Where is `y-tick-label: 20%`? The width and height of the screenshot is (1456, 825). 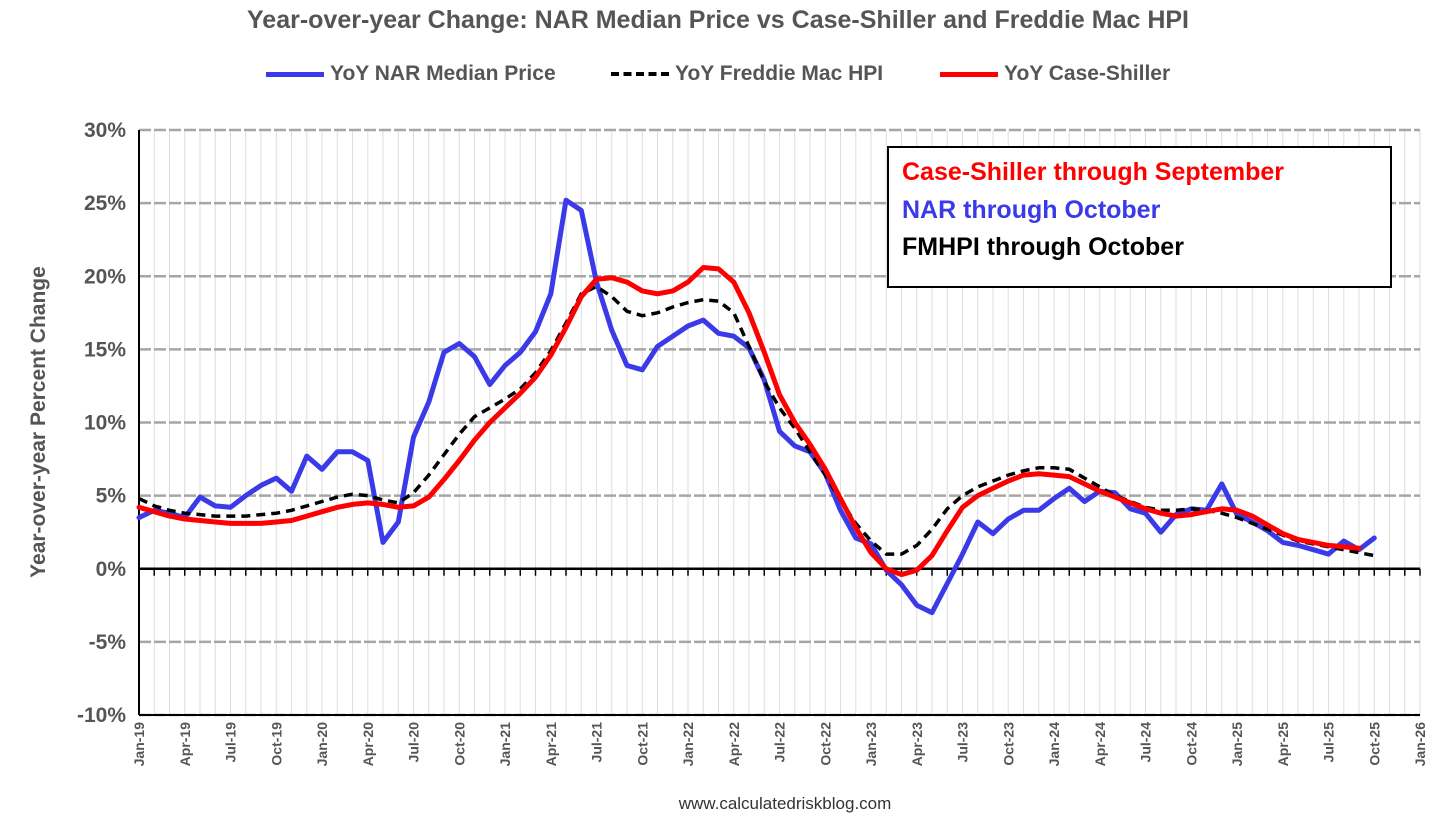 y-tick-label: 20% is located at coordinates (105, 276).